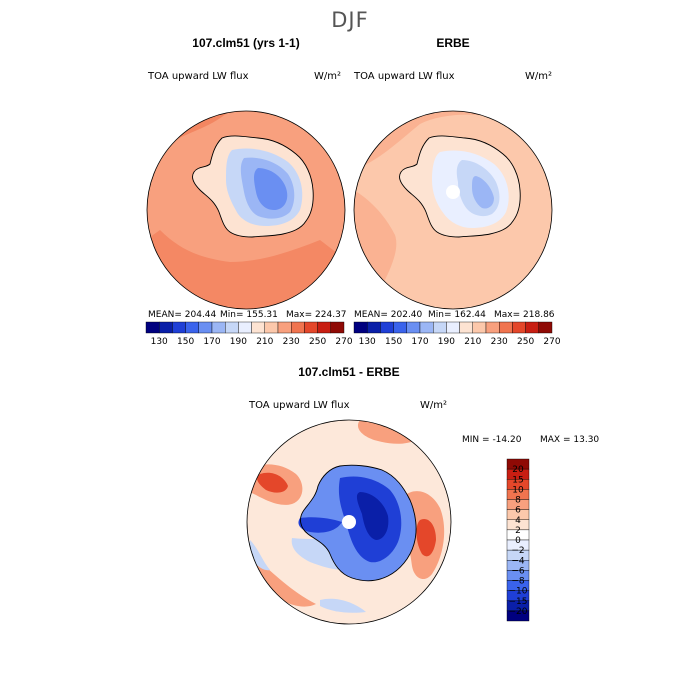 Image resolution: width=700 pixels, height=700 pixels. Describe the element at coordinates (246, 210) in the screenshot. I see `panel-model-globe-outline` at that location.